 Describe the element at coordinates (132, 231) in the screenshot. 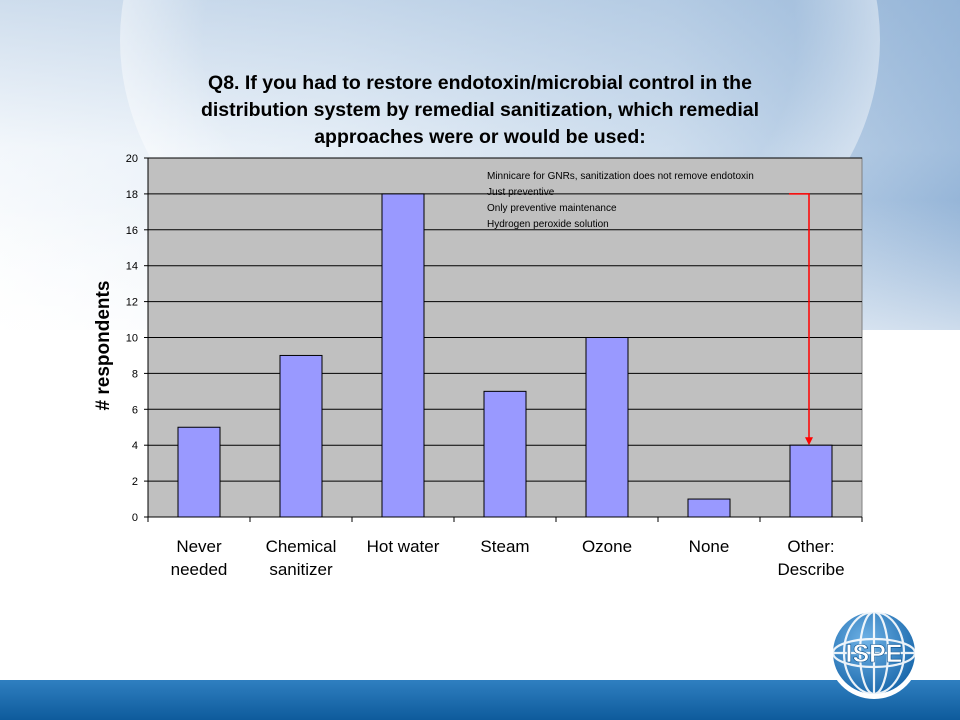

I see `y-tick-label: 16` at that location.